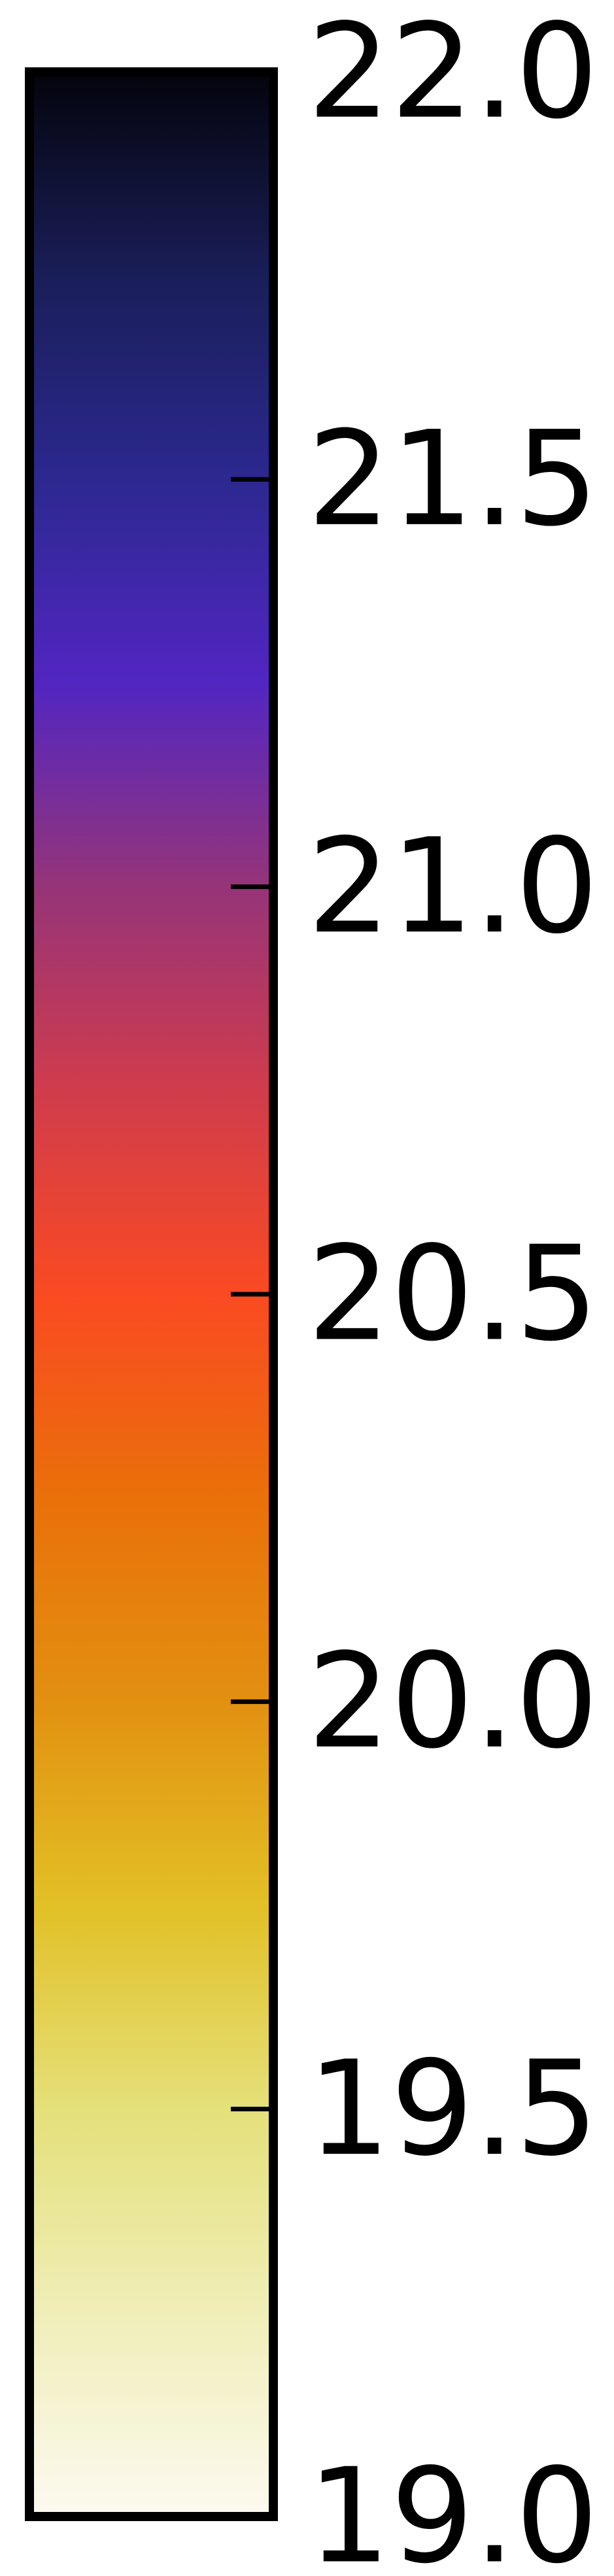 The height and width of the screenshot is (2576, 614). What do you see at coordinates (452, 887) in the screenshot?
I see `tick-label-21.0: 21.0` at bounding box center [452, 887].